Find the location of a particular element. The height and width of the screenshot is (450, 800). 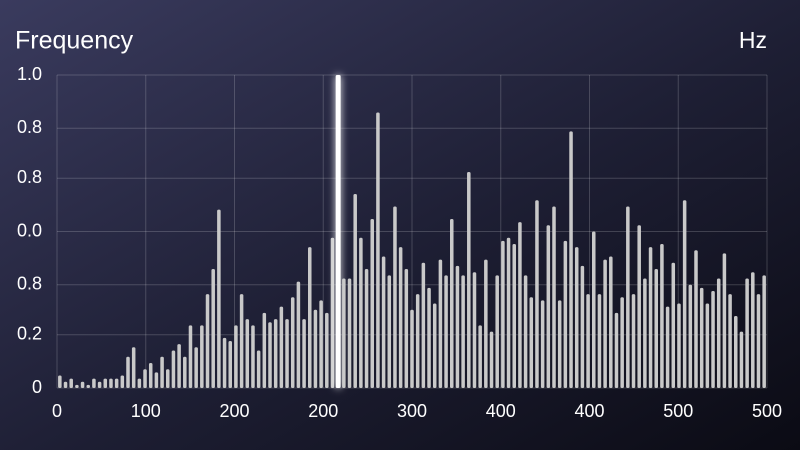

y-tick-label: 0 is located at coordinates (37, 387).